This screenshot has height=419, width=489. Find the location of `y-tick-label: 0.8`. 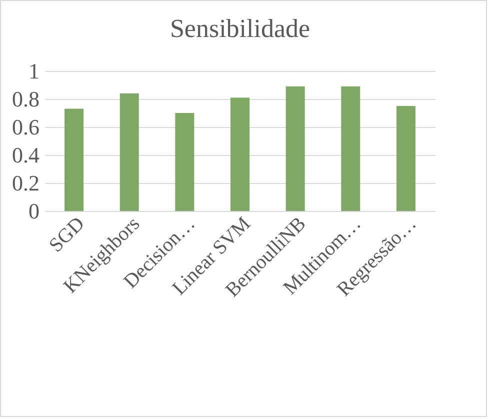

y-tick-label: 0.8 is located at coordinates (26, 99).